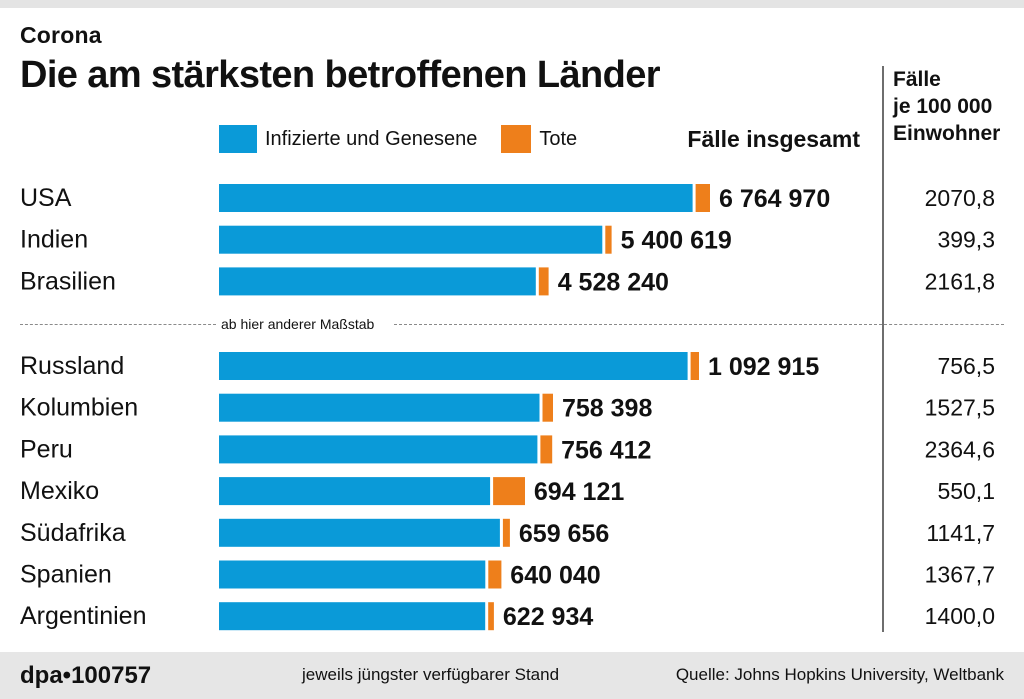 Image resolution: width=1024 pixels, height=699 pixels. Describe the element at coordinates (298, 324) in the screenshot. I see `scale-note: ab hier anderer Maßstab` at that location.